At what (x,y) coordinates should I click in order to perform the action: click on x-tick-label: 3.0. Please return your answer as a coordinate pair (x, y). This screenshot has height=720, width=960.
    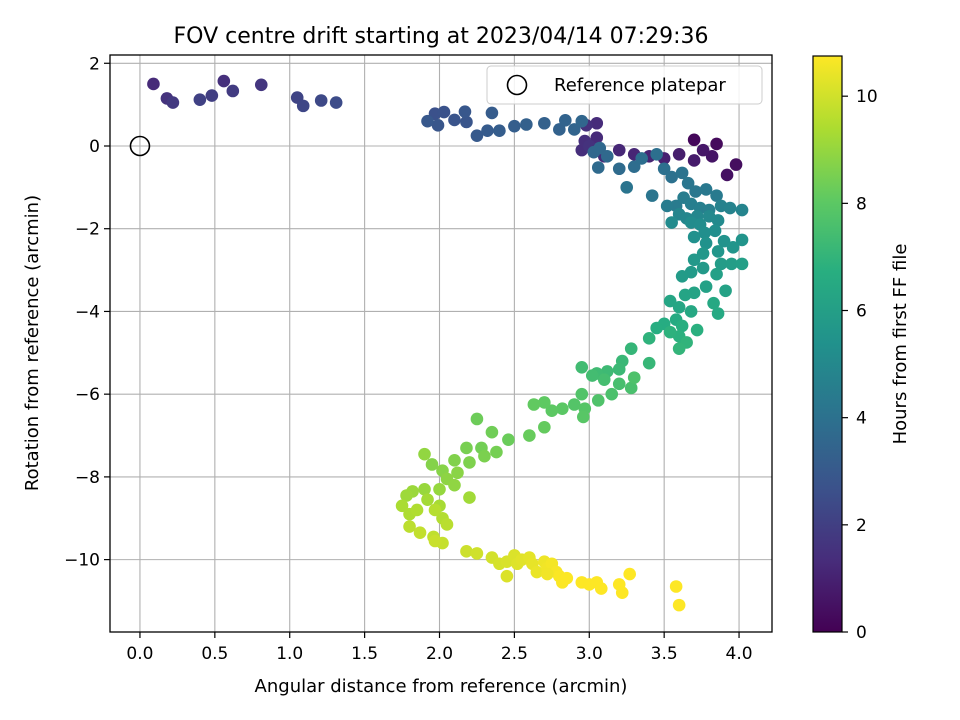
    Looking at the image, I should click on (589, 654).